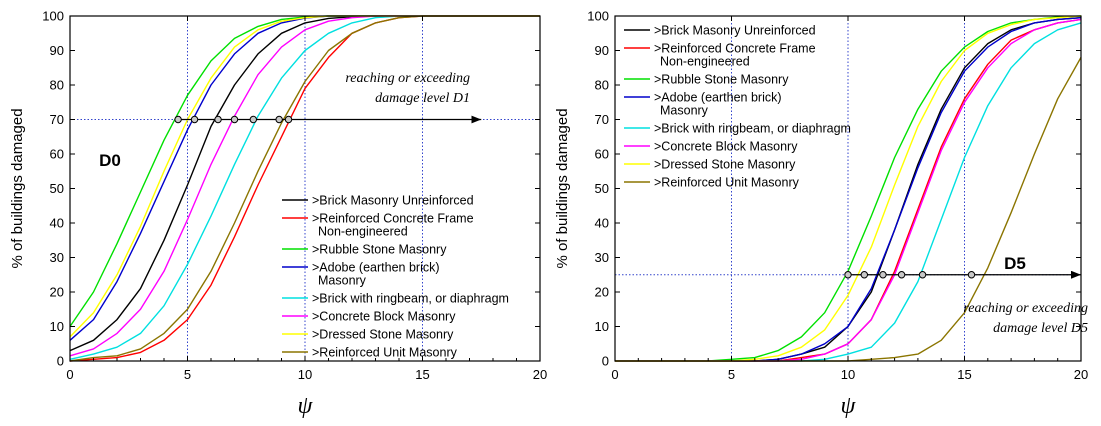 This screenshot has height=426, width=1101. What do you see at coordinates (110, 160) in the screenshot?
I see `panel-label: D0` at bounding box center [110, 160].